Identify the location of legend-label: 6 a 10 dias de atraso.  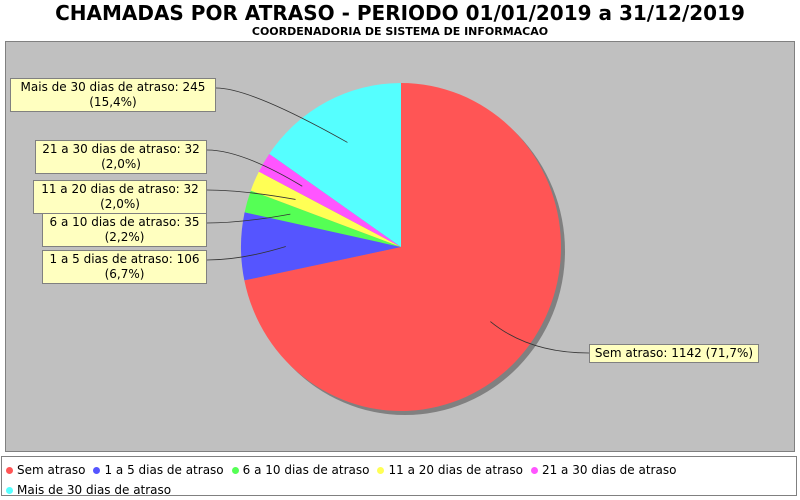
(306, 470).